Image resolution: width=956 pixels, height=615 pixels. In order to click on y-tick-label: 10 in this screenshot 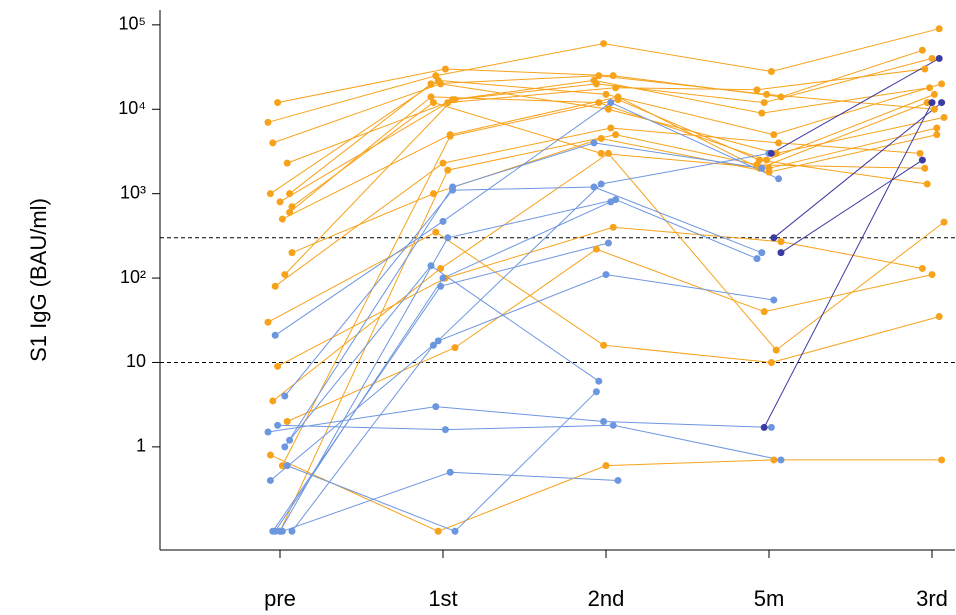, I will do `click(136, 361)`.